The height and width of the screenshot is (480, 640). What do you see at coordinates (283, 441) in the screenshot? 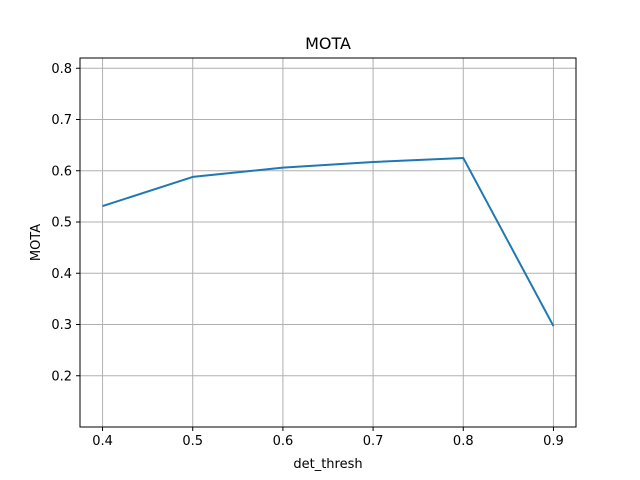
I see `x-tick-label: 0.6` at bounding box center [283, 441].